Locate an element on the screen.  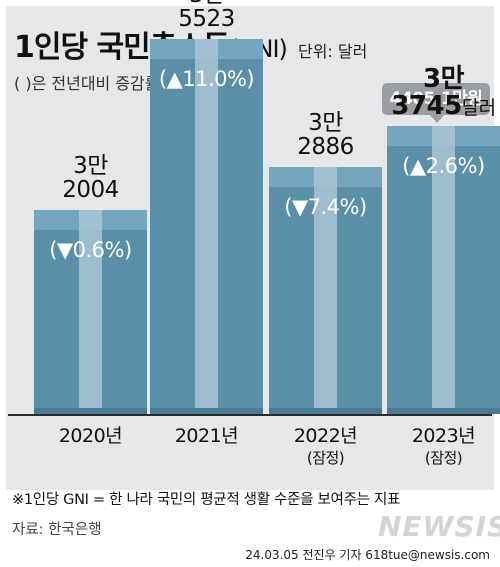
byline-credit: 24.03.05 전진우 기자 618tue@newsis.com is located at coordinates (367, 555).